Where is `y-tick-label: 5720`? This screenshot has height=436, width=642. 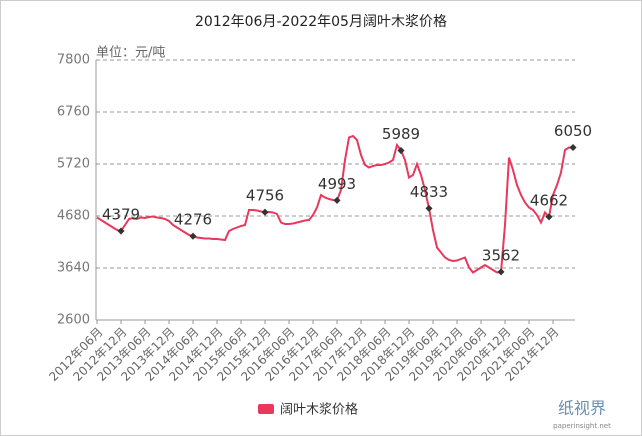
y-tick-label: 5720 is located at coordinates (73, 164).